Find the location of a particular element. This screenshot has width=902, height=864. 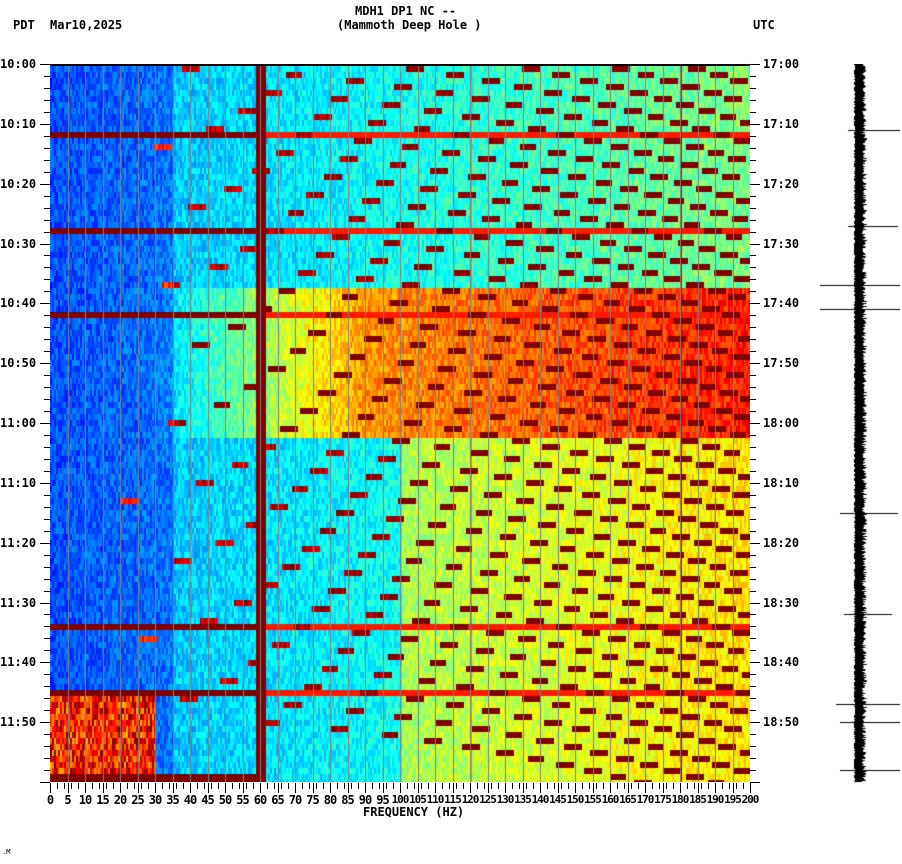

x-tick-label: 30 is located at coordinates (155, 800).